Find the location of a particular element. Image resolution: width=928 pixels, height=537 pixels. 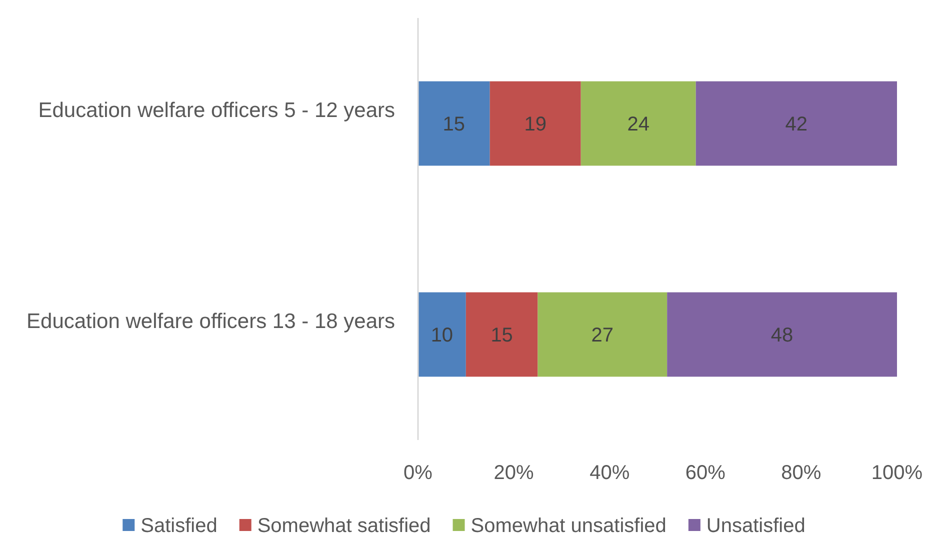

data-label: 42 is located at coordinates (796, 125).